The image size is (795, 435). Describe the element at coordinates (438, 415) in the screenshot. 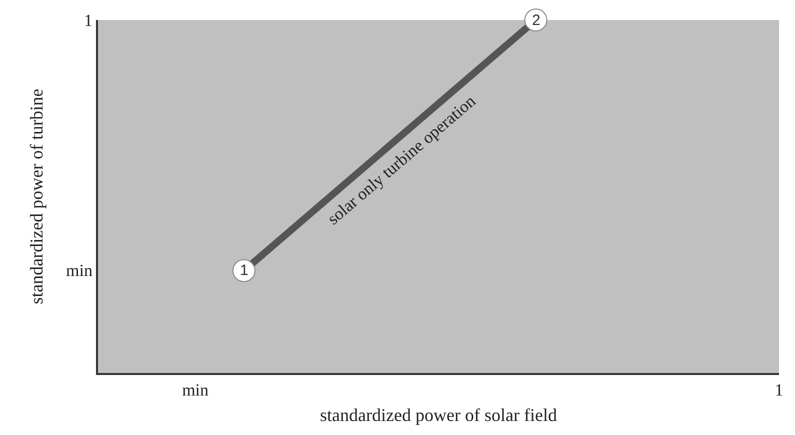

I see `x-axis-title: standardized power of solar field` at that location.